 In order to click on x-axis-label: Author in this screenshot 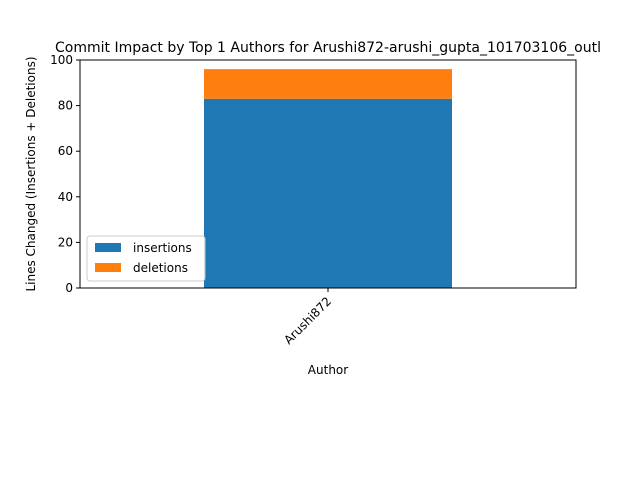, I will do `click(328, 370)`.